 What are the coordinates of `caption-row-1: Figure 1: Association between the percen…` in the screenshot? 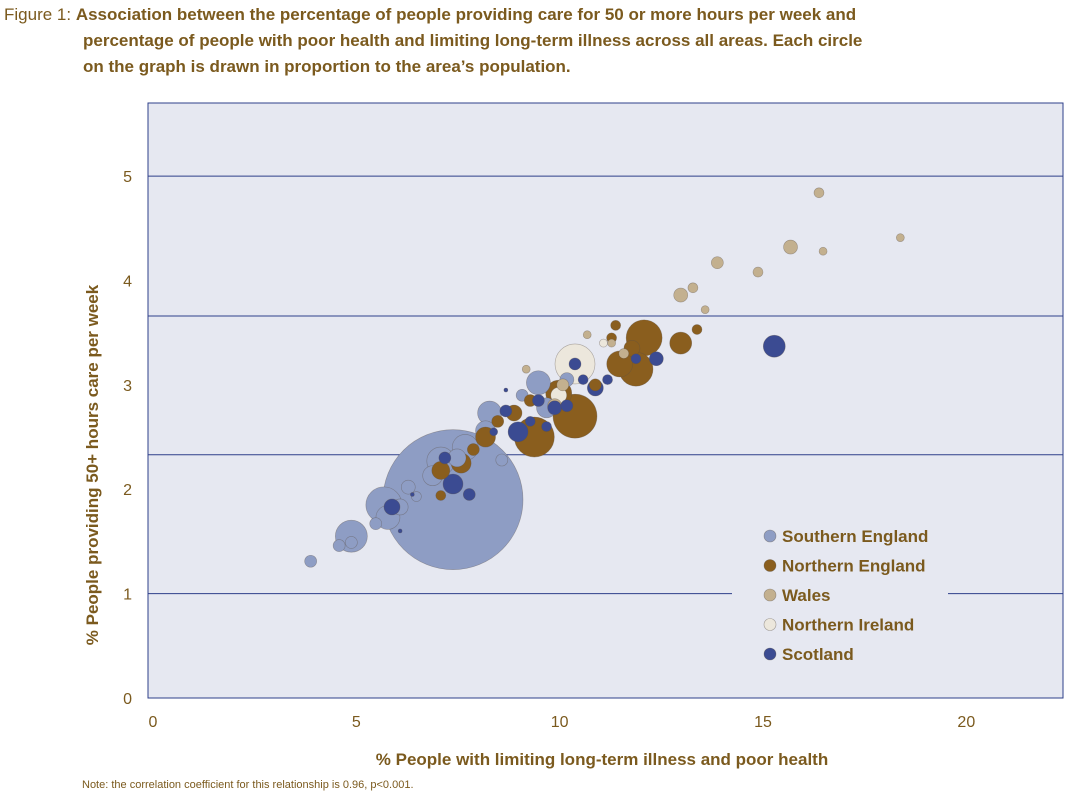 It's located at (537, 15).